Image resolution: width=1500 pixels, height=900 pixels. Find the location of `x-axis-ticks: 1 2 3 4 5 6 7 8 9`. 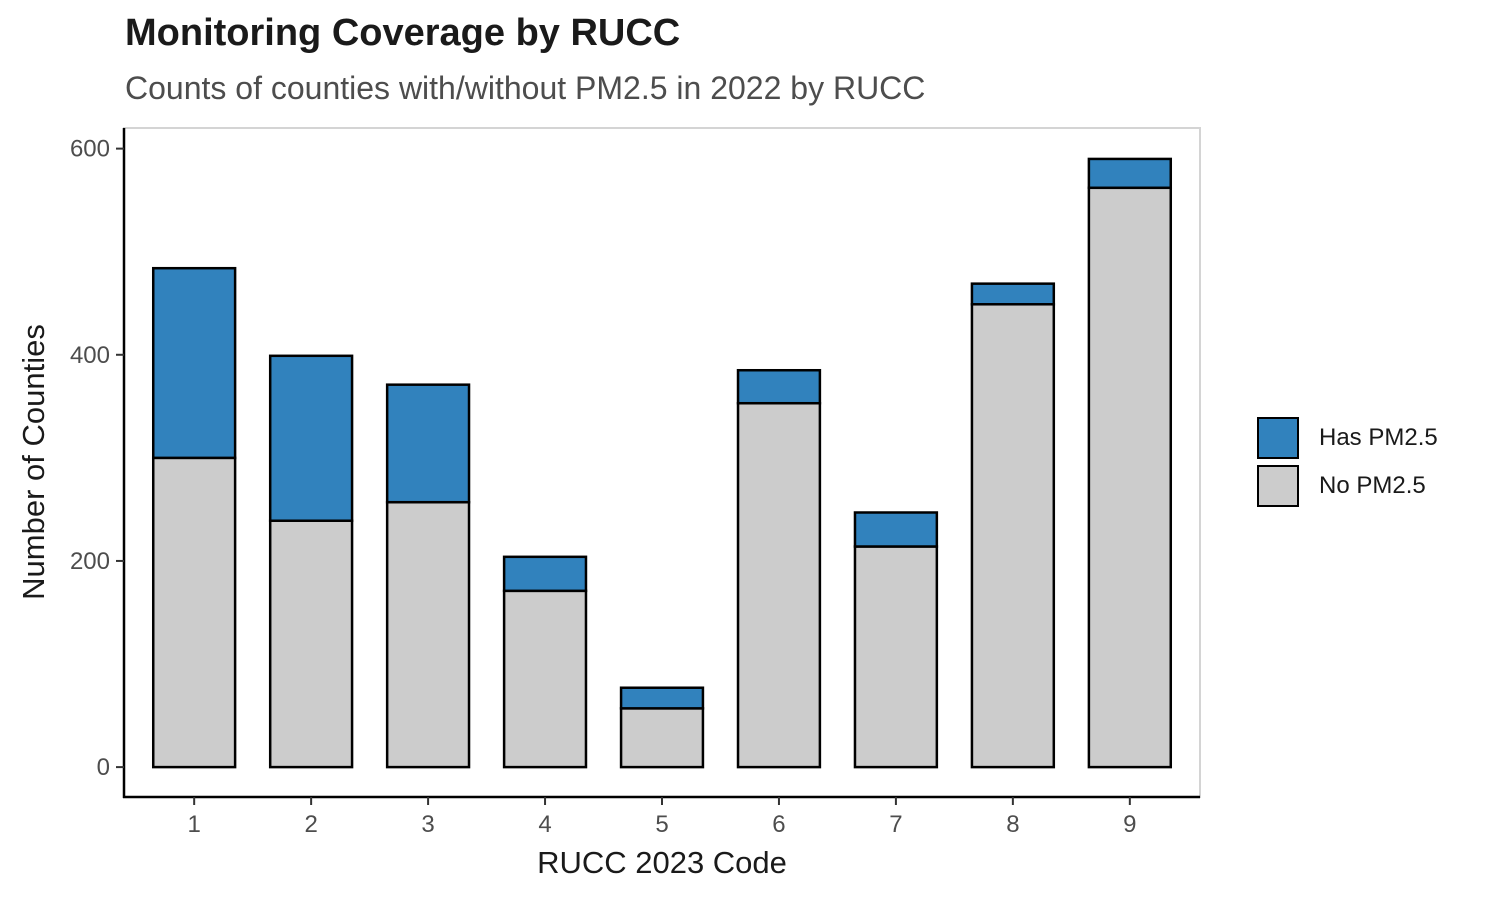

x-axis-ticks: 1 2 3 4 5 6 7 8 9 is located at coordinates (662, 817).